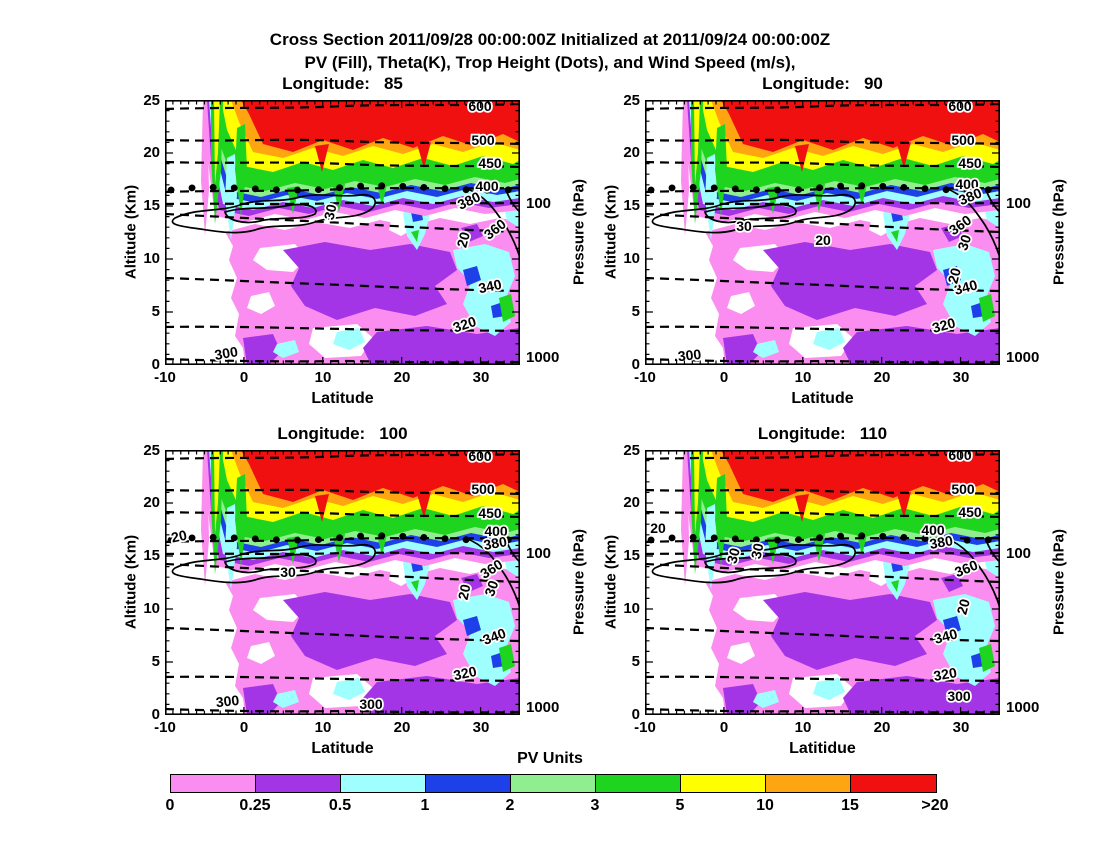 Image resolution: width=1100 pixels, height=850 pixels. I want to click on colorbar-tick-label: 0.25, so click(255, 805).